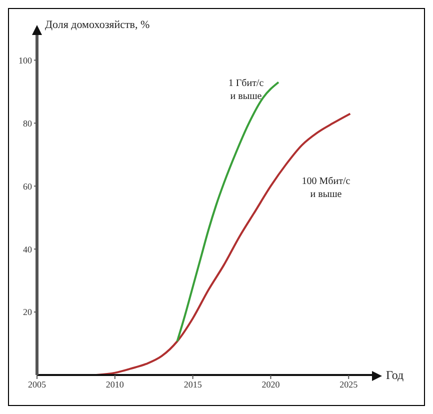  I want to click on y-axis-title: Доля домохозяйств, %, so click(97, 25).